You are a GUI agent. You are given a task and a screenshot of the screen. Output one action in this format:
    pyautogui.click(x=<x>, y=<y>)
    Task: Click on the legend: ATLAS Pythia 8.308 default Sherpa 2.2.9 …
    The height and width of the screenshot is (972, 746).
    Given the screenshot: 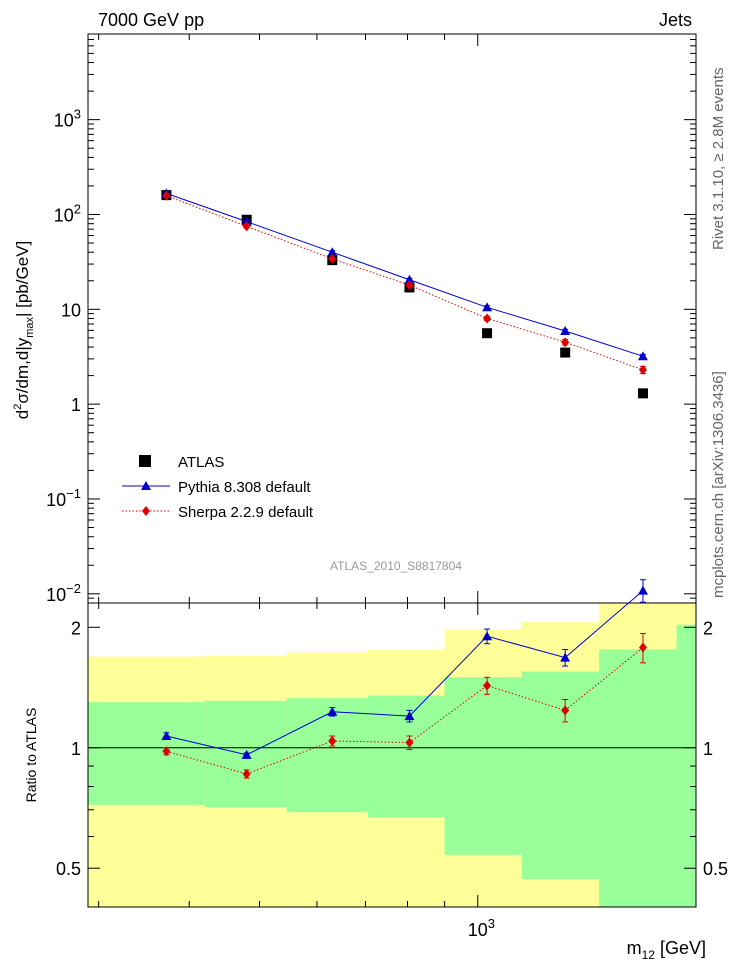 What is the action you would take?
    pyautogui.click(x=218, y=487)
    